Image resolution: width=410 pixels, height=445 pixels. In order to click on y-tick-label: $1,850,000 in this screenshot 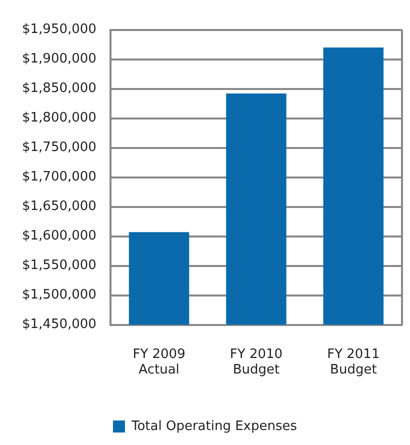, I will do `click(59, 88)`.